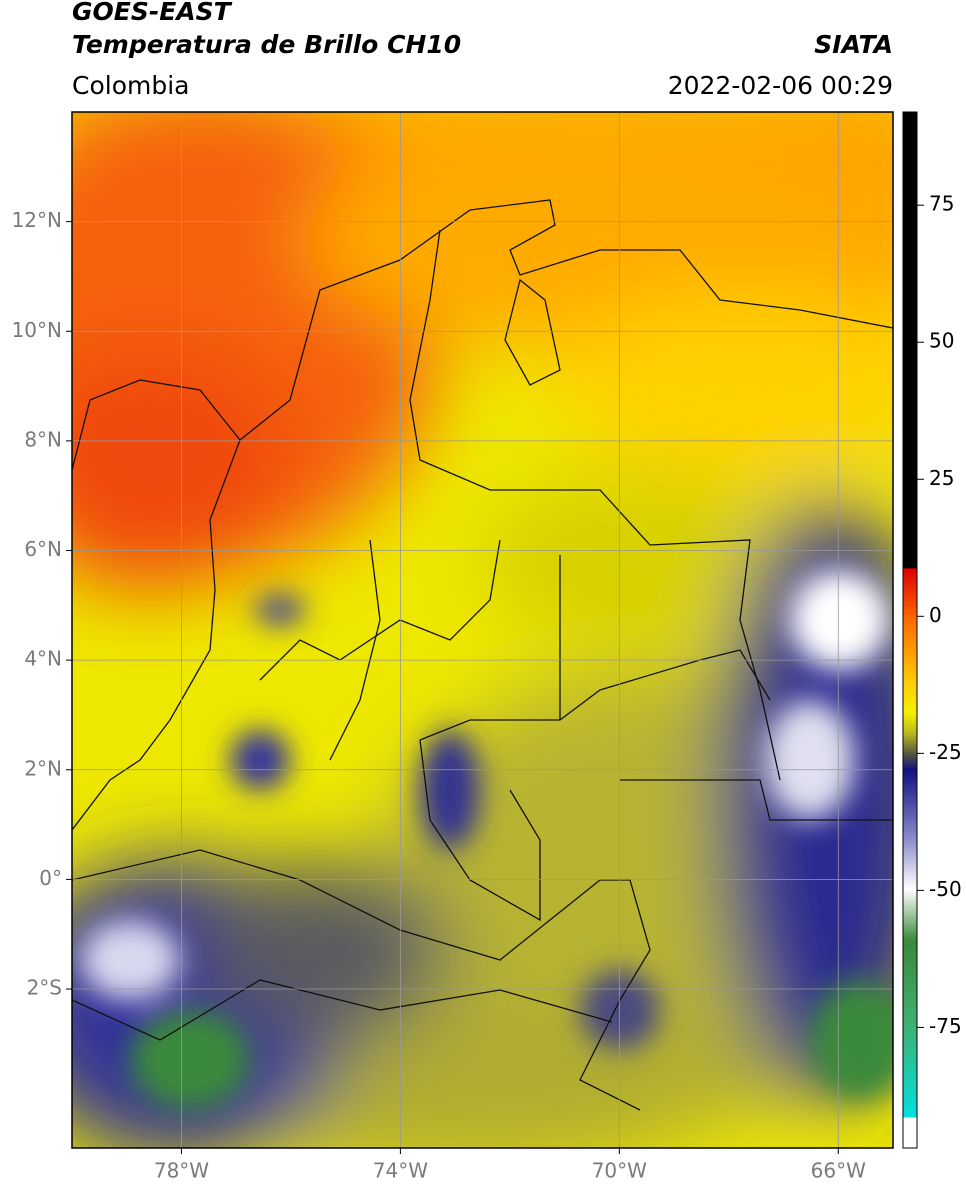 The width and height of the screenshot is (966, 1190). What do you see at coordinates (853, 44) in the screenshot?
I see `source: SIATA` at bounding box center [853, 44].